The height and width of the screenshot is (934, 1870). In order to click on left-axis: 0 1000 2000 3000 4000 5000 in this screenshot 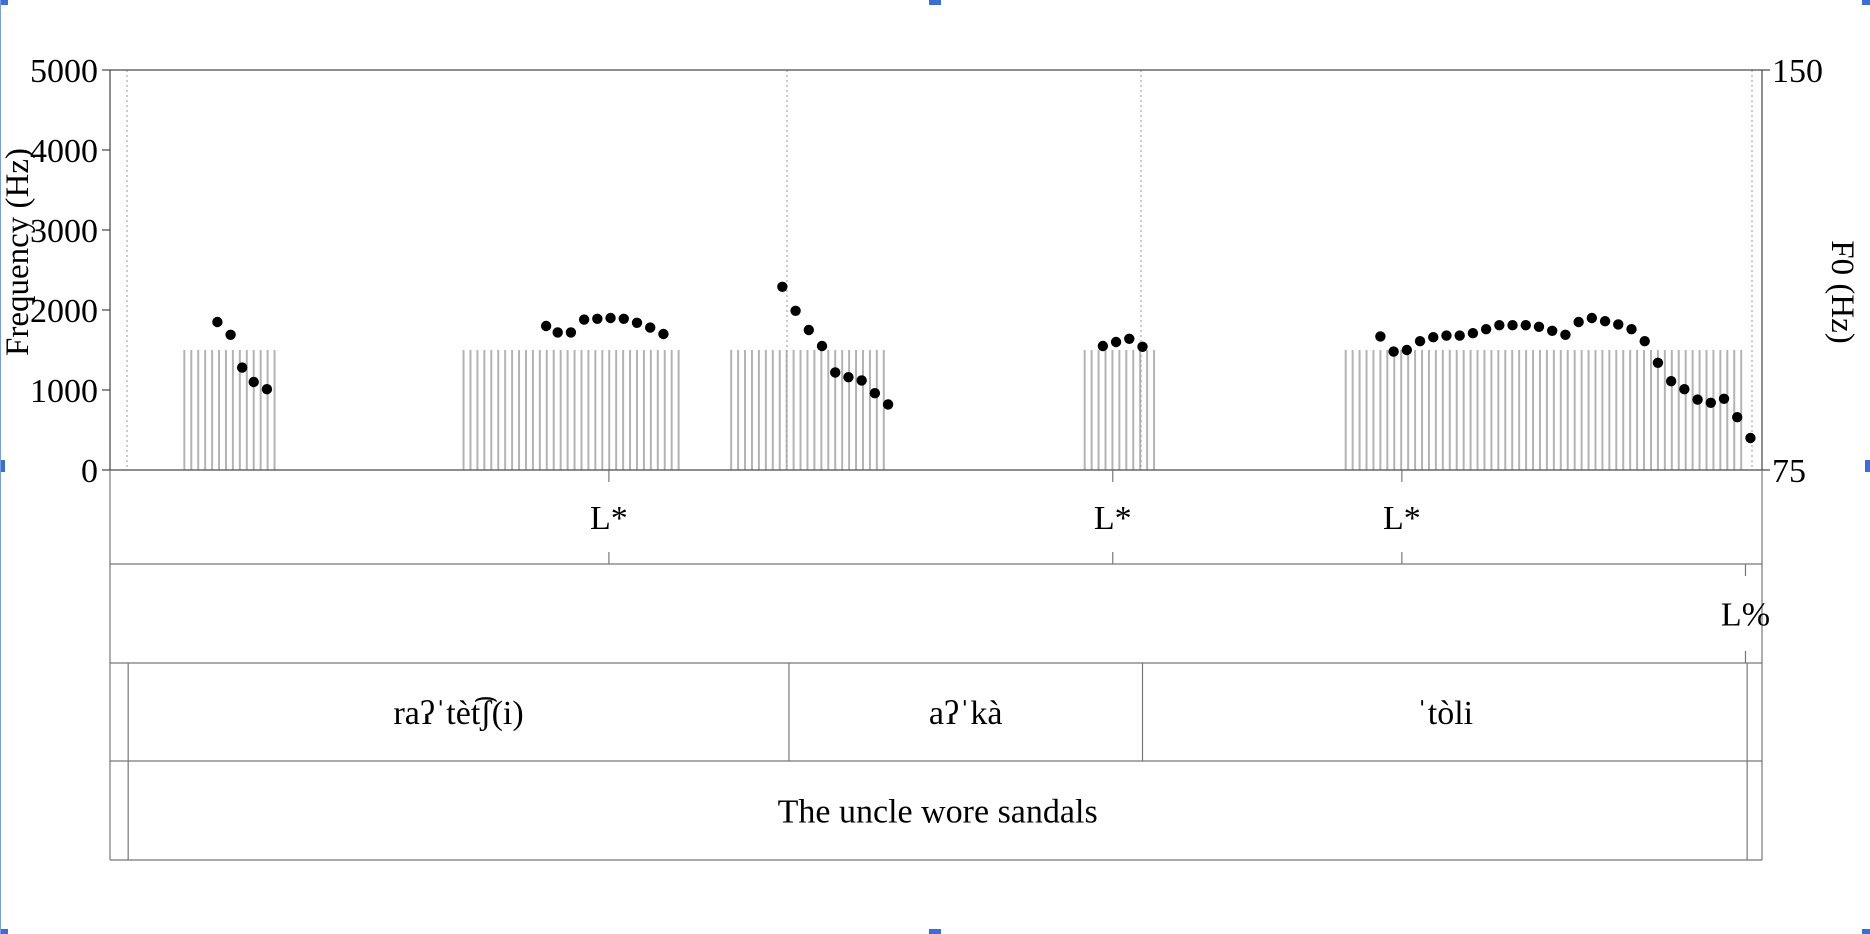, I will do `click(70, 271)`.